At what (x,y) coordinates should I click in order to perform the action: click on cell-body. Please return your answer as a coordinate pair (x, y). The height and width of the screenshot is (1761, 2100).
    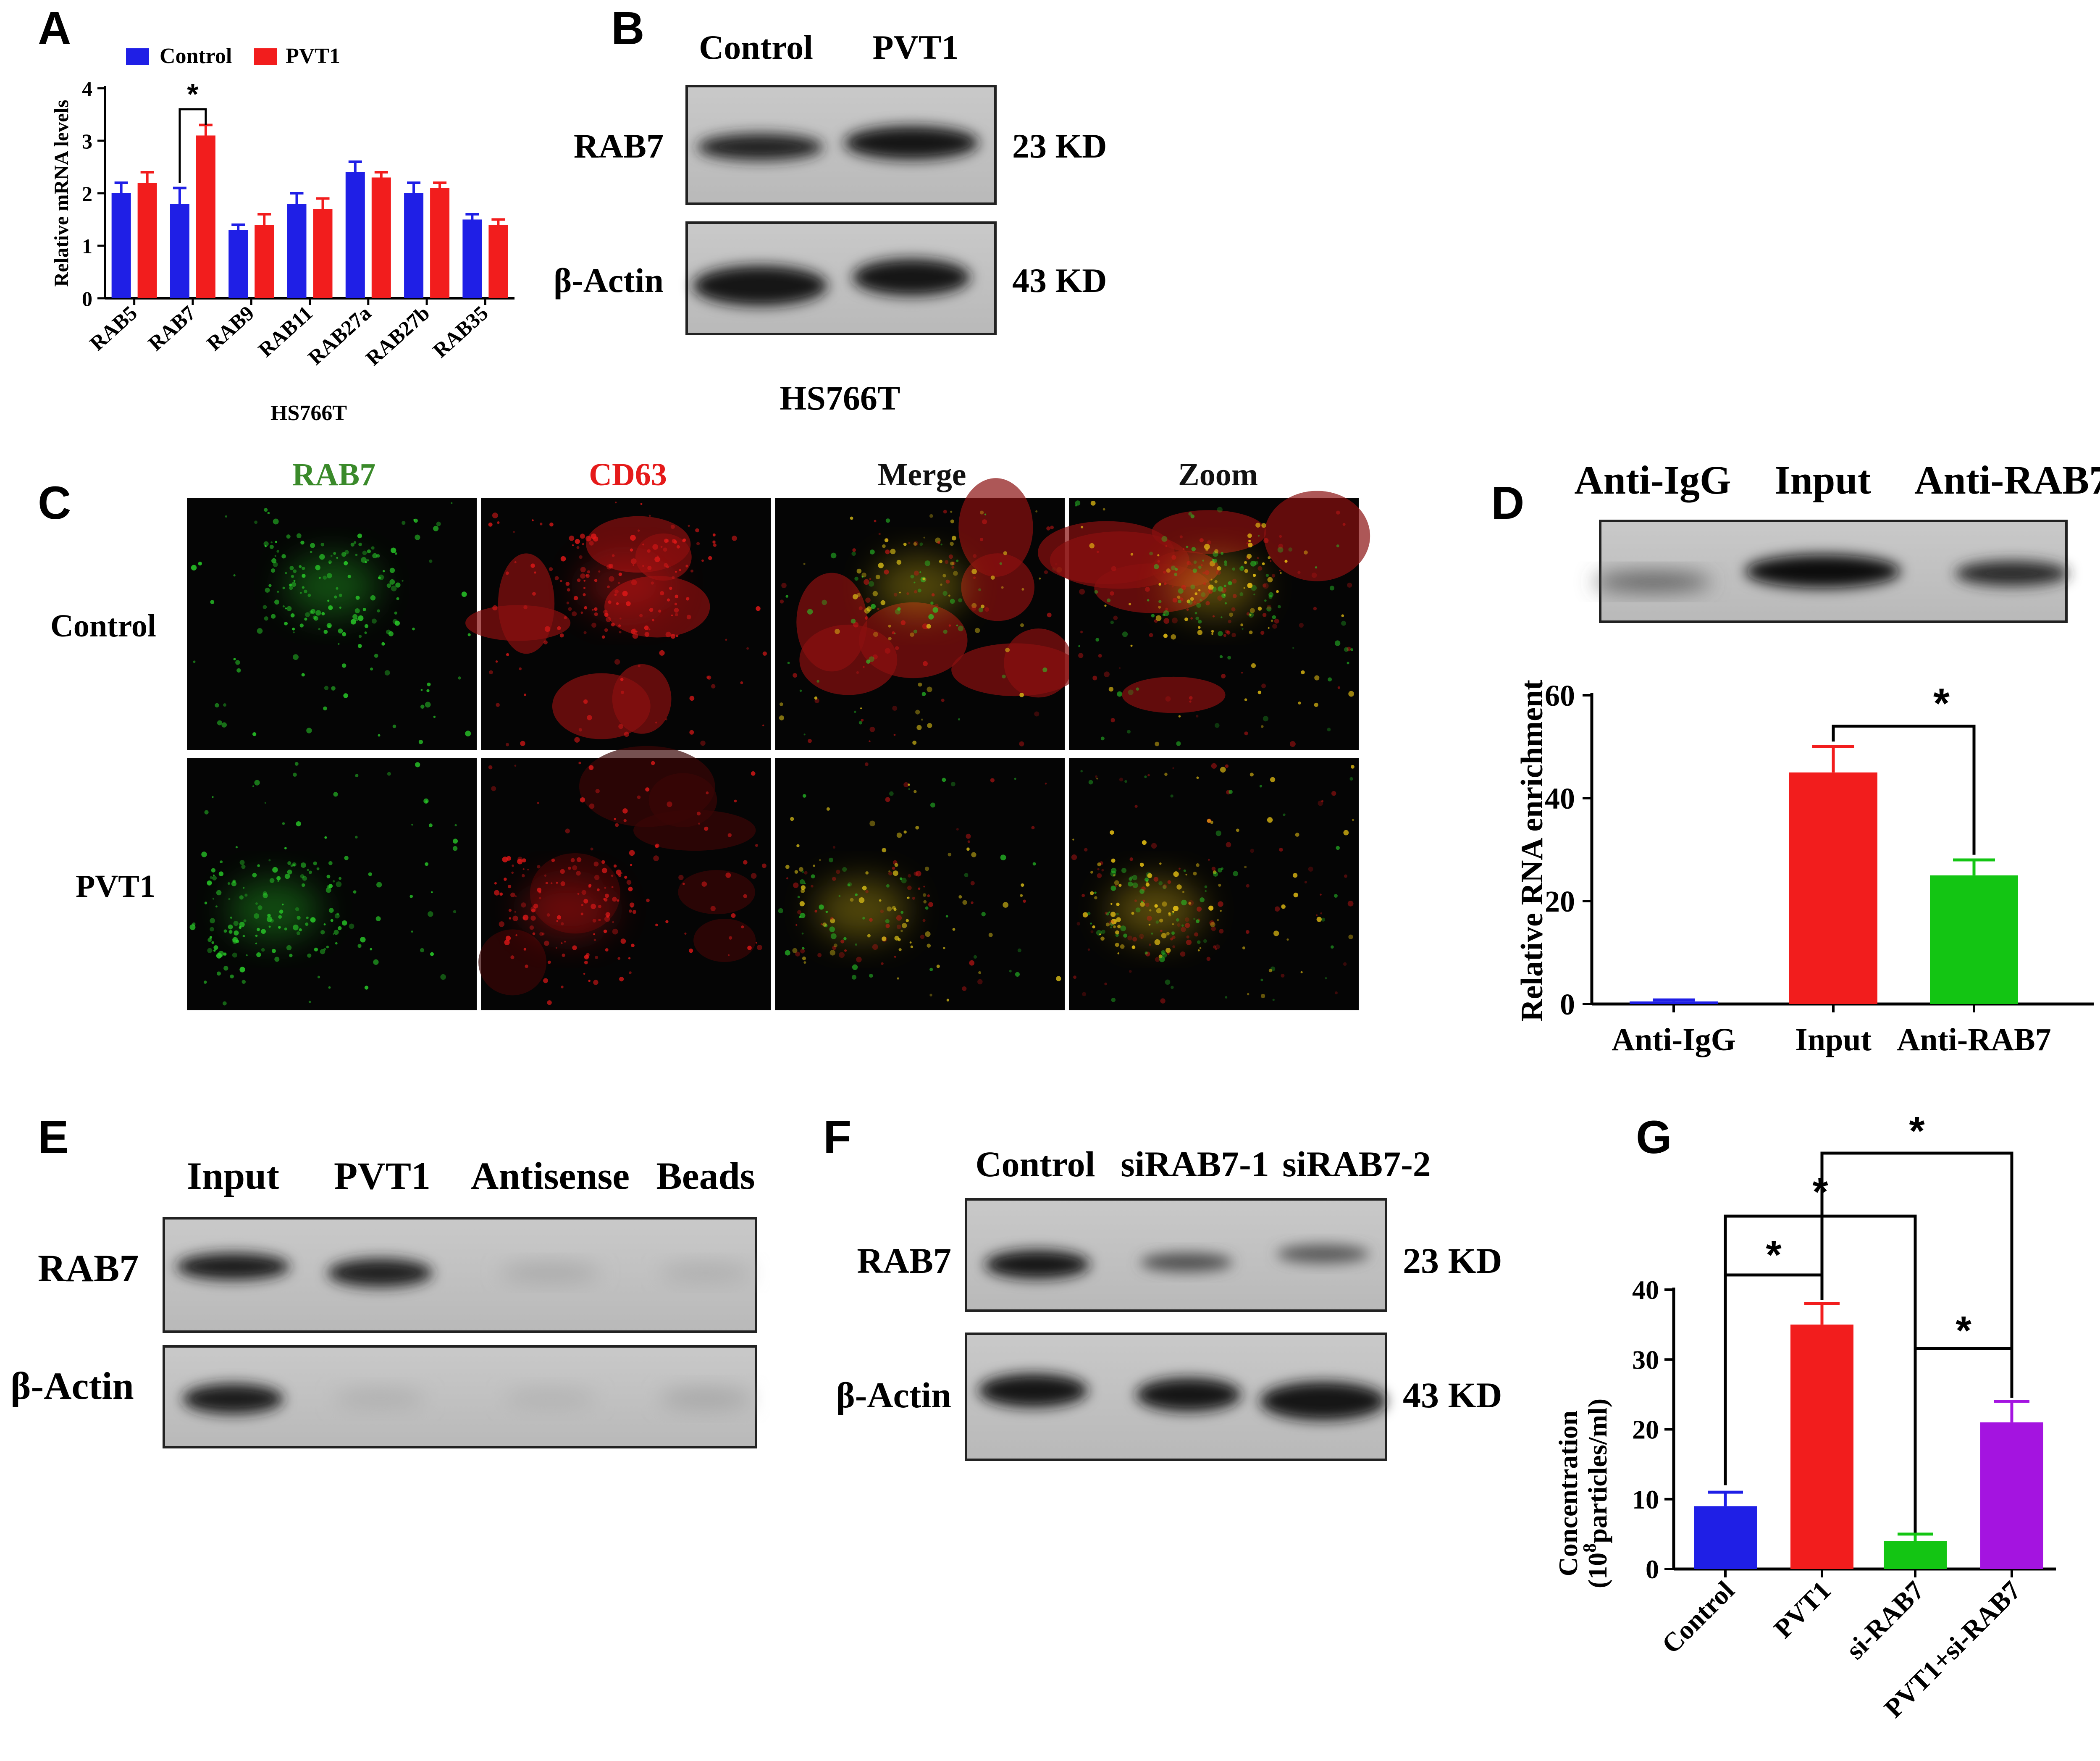
    Looking at the image, I should click on (1209, 532).